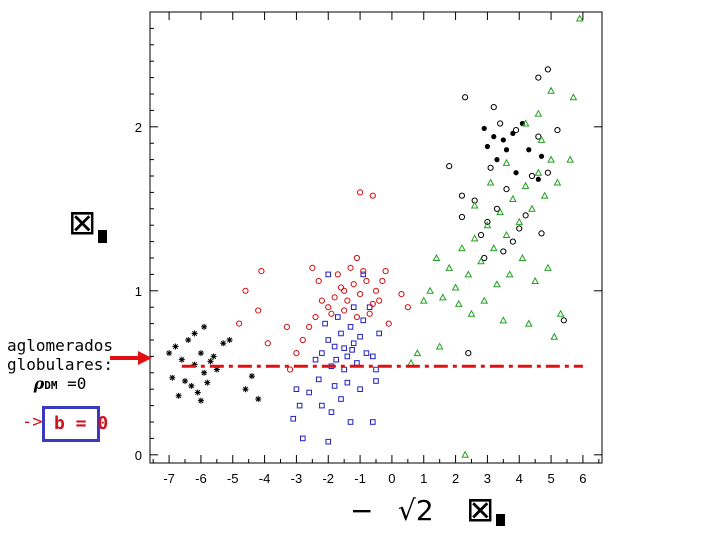 The height and width of the screenshot is (540, 720). What do you see at coordinates (582, 478) in the screenshot?
I see `x-tick-label: 6` at bounding box center [582, 478].